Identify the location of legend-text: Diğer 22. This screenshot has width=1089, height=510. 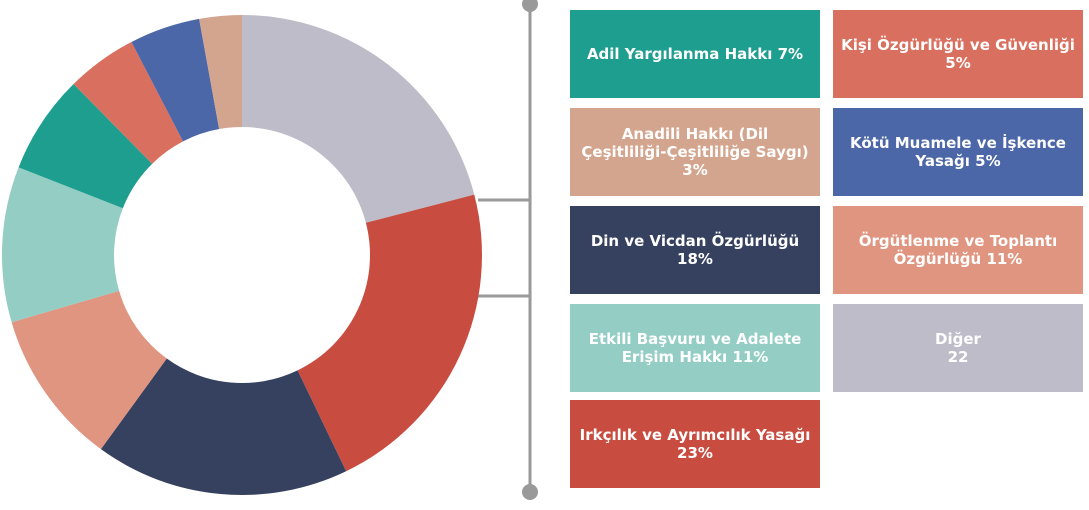
(958, 348).